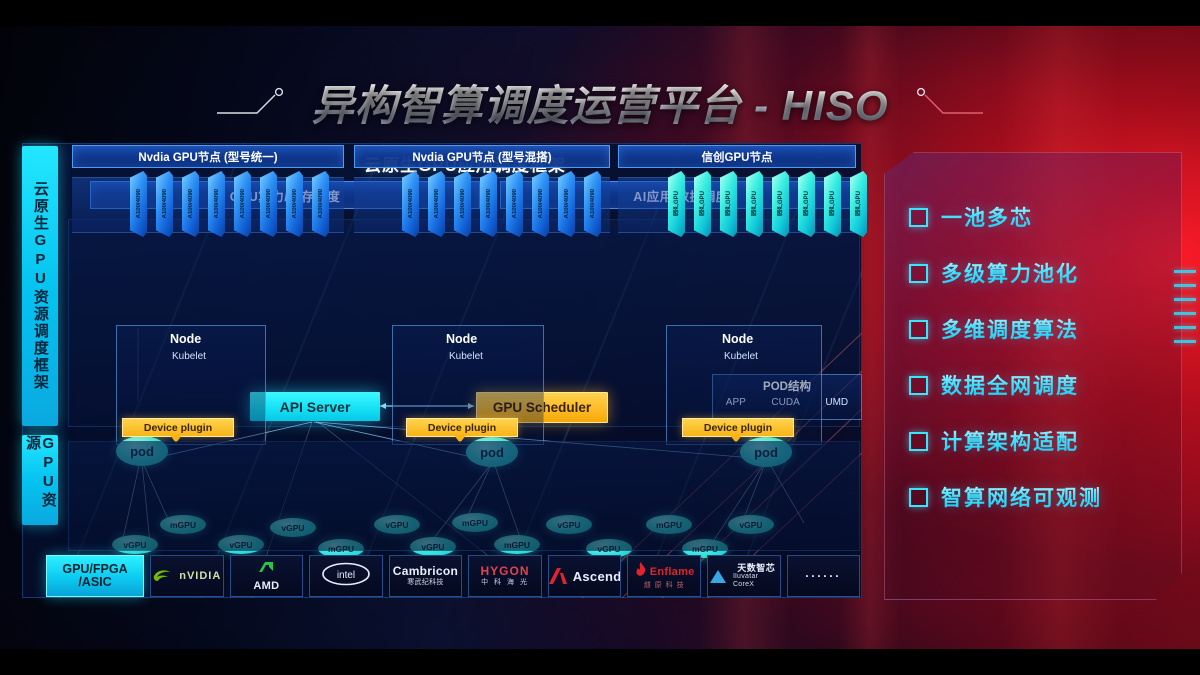  Describe the element at coordinates (600, 13) in the screenshot. I see `letterbox-top` at that location.